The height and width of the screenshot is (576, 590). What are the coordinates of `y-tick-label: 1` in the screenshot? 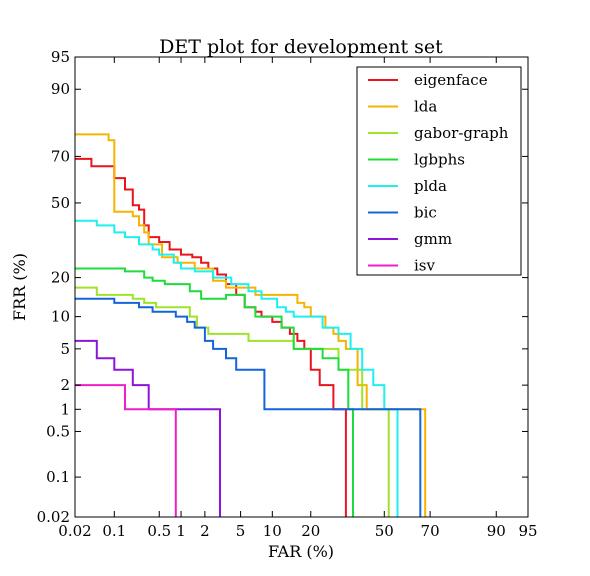 It's located at (65, 409).